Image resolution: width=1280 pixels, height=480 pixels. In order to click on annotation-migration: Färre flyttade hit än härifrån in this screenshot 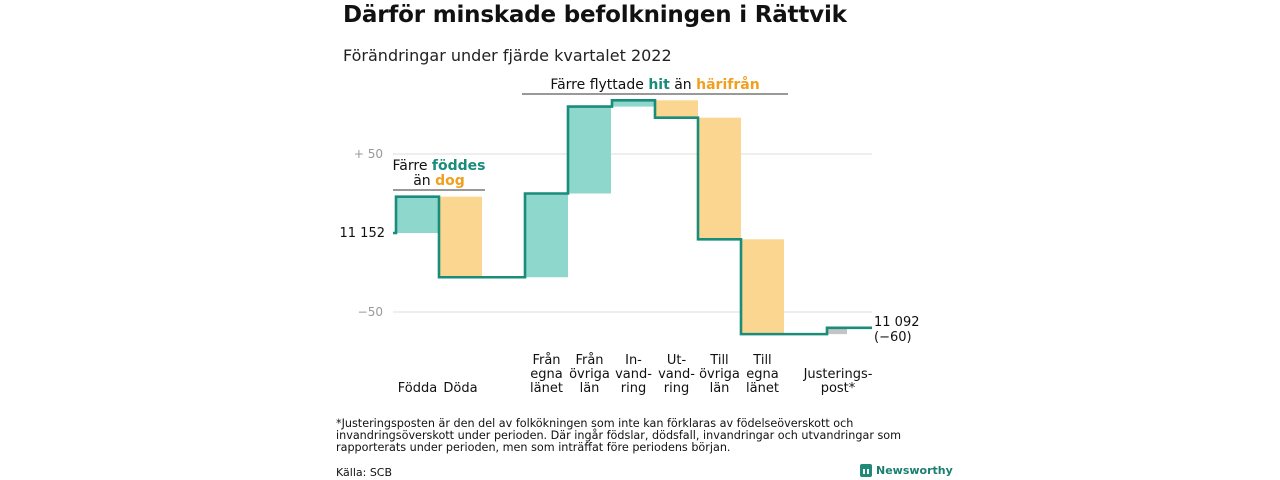, I will do `click(654, 84)`.